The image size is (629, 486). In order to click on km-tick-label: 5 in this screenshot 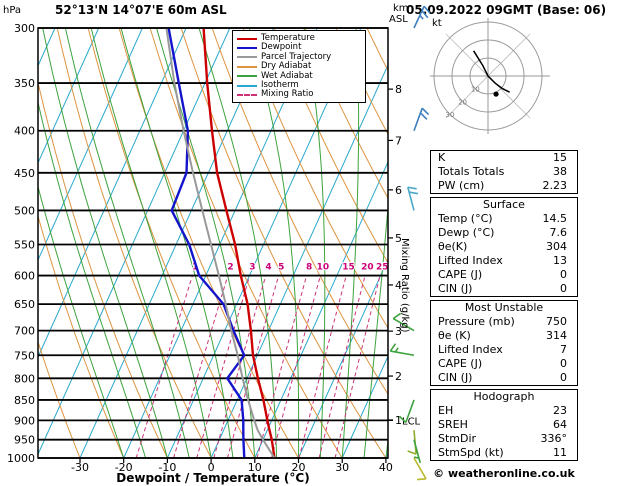, I will do `click(398, 238)`.